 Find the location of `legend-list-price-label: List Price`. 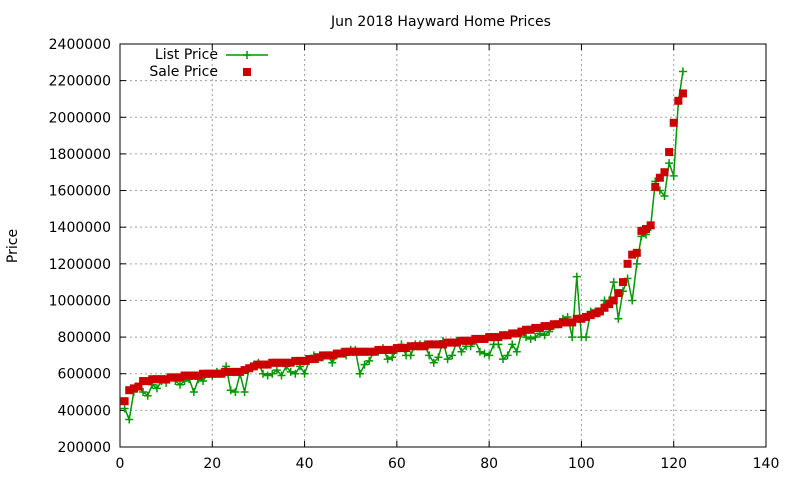

legend-list-price-label: List Price is located at coordinates (186, 55).